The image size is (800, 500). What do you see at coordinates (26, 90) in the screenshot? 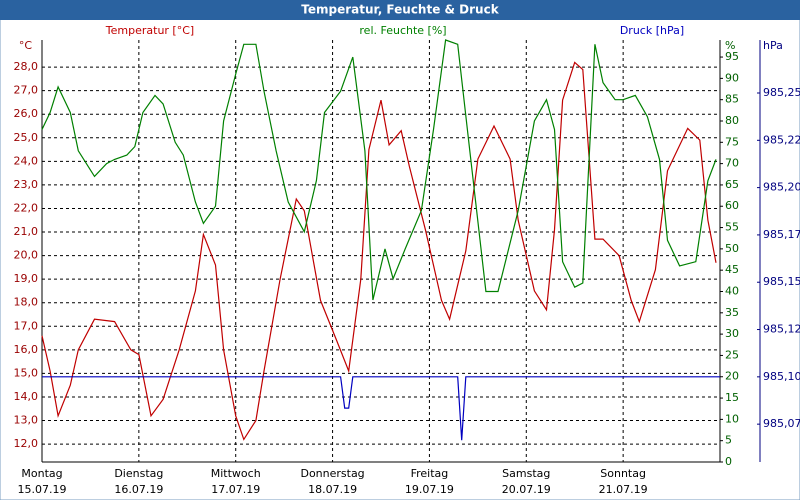
I see `y-tick-label: 27,0` at bounding box center [26, 90].